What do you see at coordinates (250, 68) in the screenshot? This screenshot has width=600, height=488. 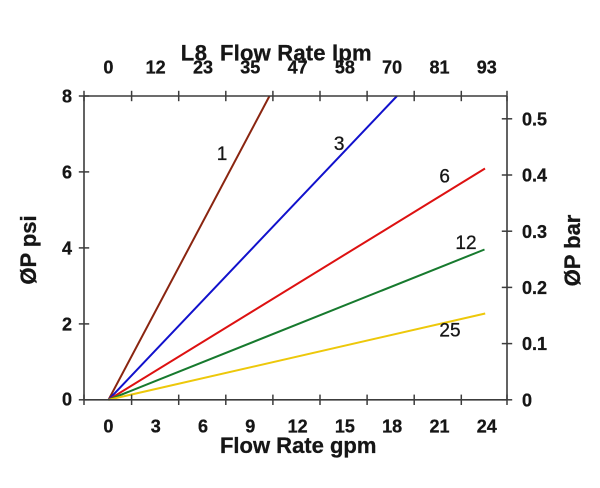 I see `svg-text: 35` at bounding box center [250, 68].